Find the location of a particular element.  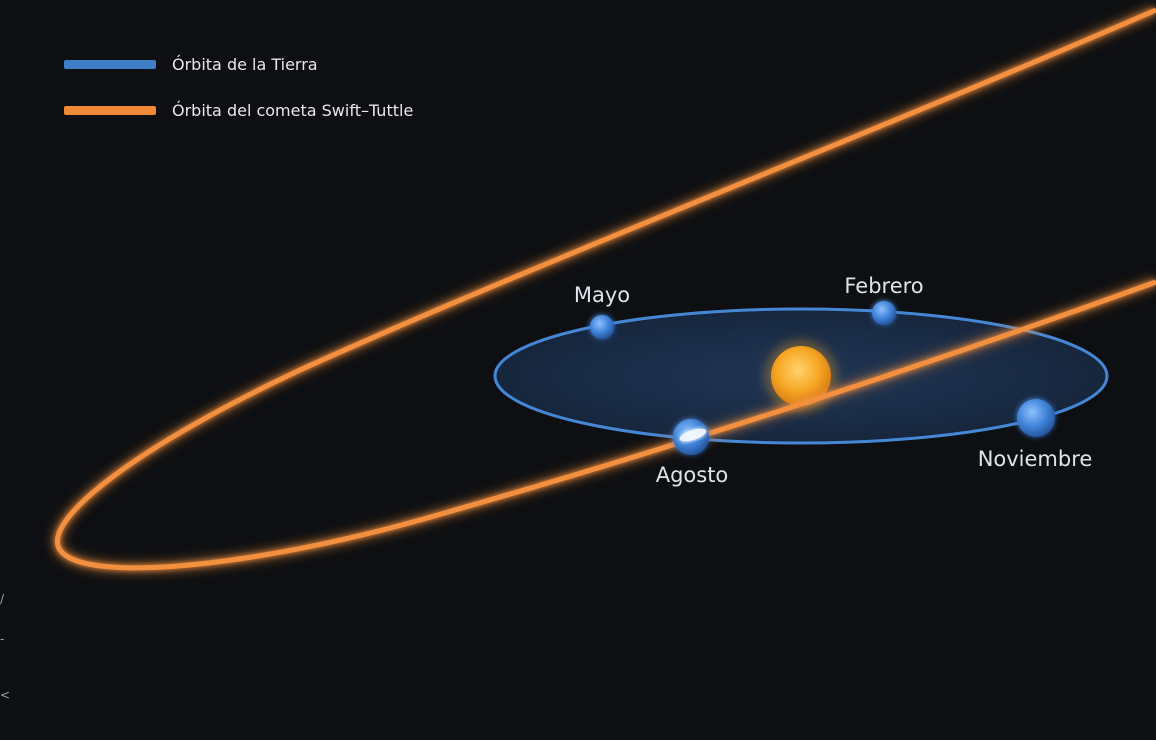

earth-february-icon is located at coordinates (884, 313).